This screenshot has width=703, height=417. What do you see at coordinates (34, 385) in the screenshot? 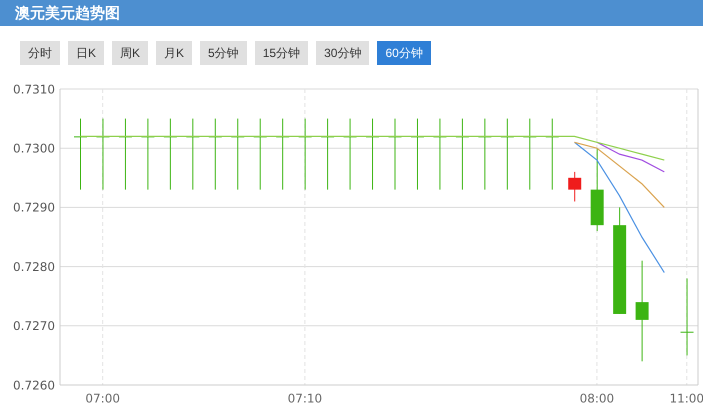
I see `y-tick-label: 0.7260` at bounding box center [34, 385].